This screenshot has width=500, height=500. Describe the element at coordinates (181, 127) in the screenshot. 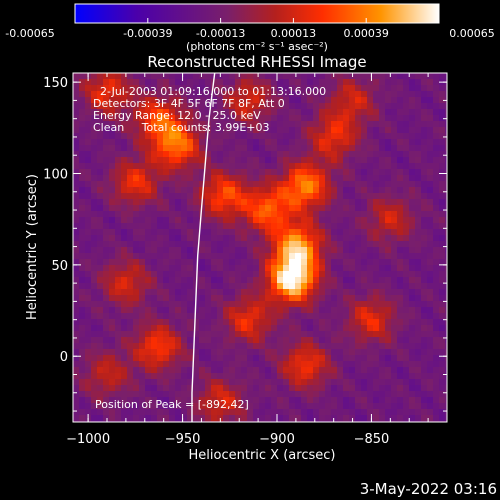

I see `info-total-counts: Clean Total counts: 3.99E+03` at that location.